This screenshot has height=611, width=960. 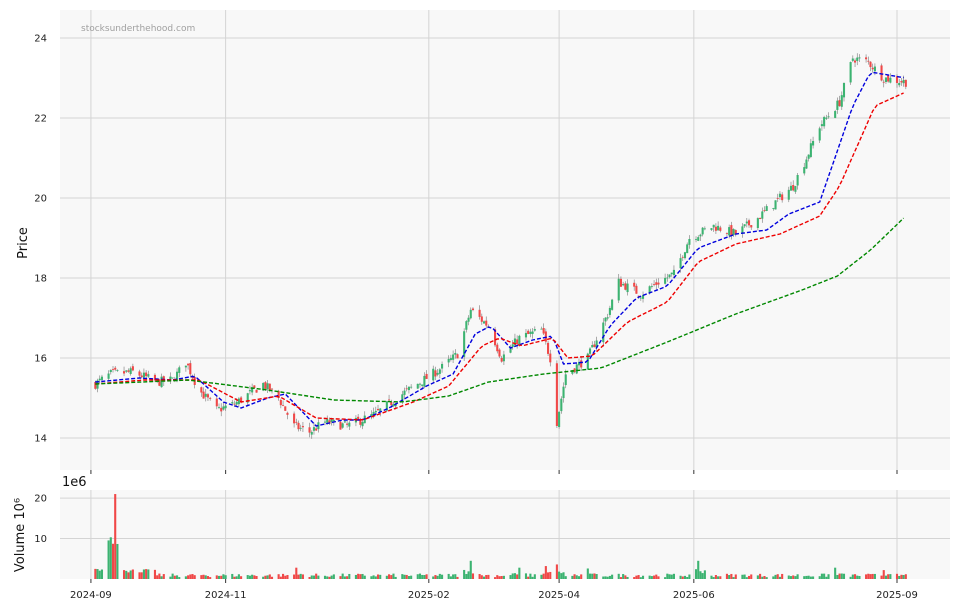 I want to click on volume-y-ticks: 10 20, so click(x=40, y=519).